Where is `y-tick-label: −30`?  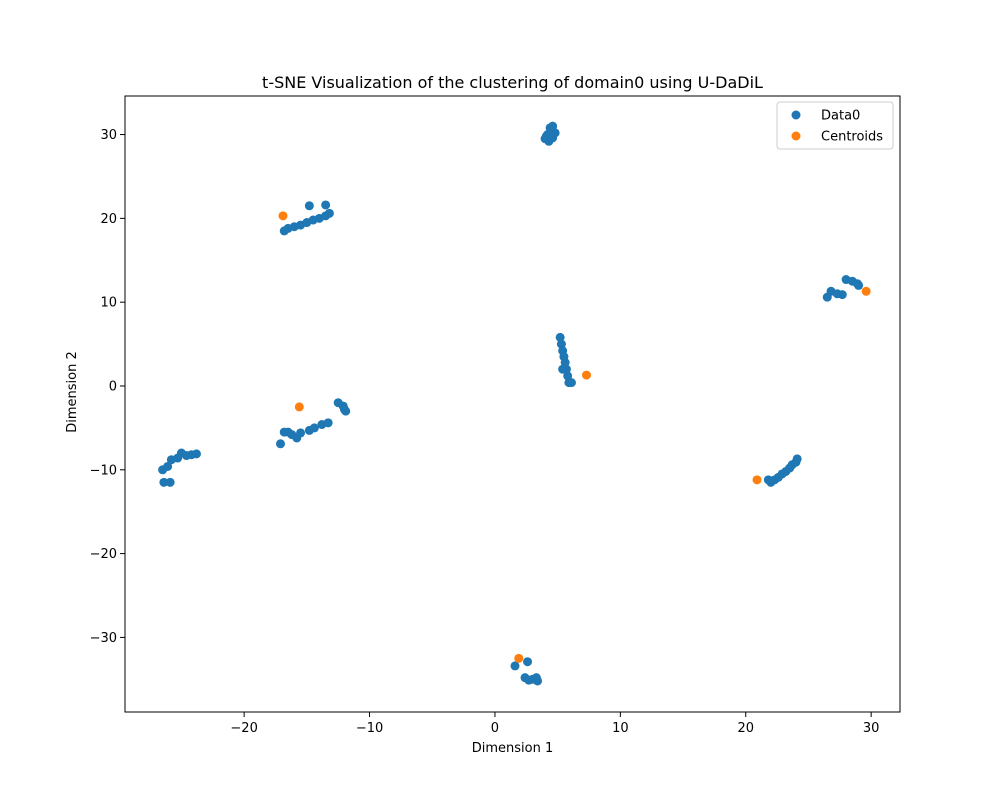 y-tick-label: −30 is located at coordinates (103, 638).